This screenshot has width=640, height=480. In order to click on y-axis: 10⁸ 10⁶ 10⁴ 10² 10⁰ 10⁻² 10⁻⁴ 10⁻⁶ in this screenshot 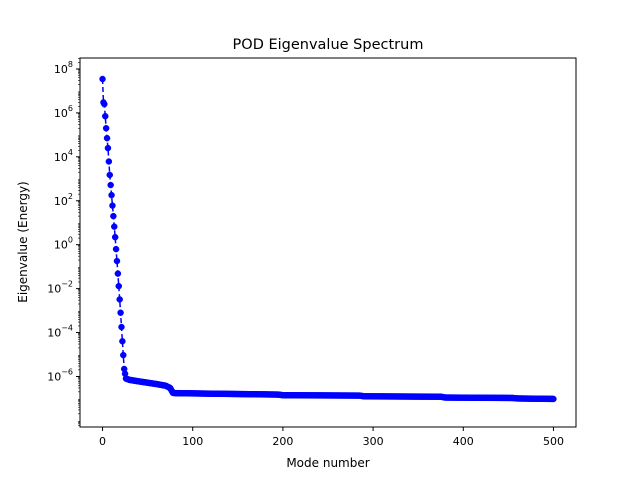, I will do `click(63, 242)`.